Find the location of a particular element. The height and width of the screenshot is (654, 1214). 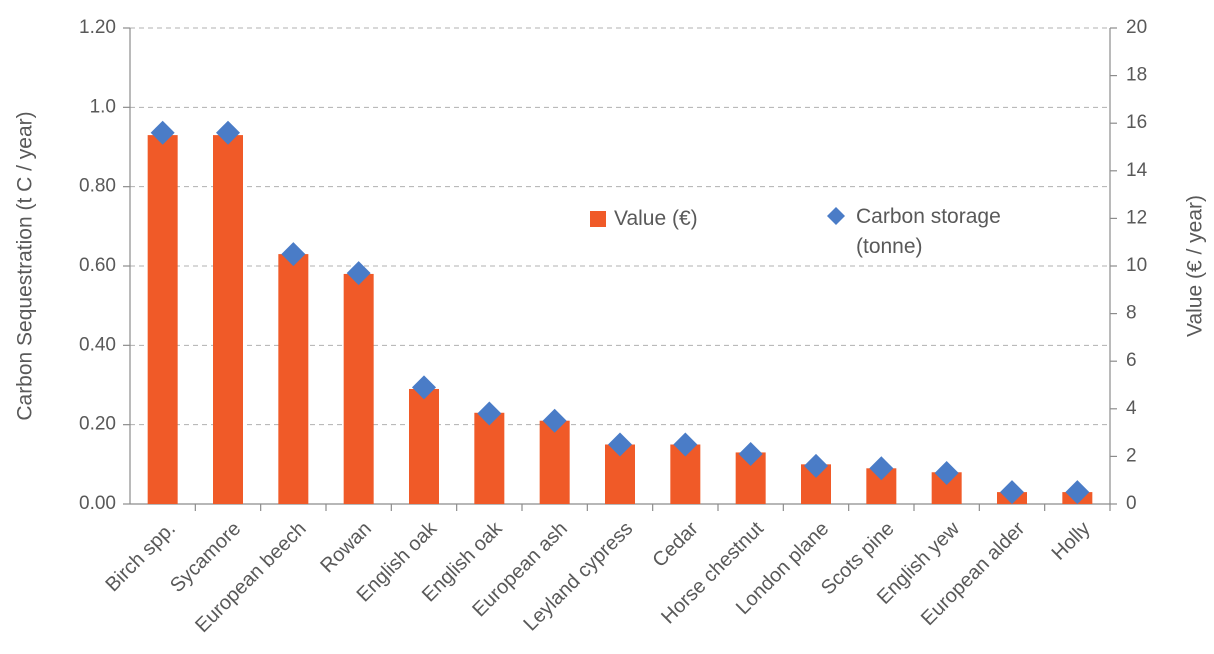

x-tick-label: Leyland cypress is located at coordinates (579, 577).